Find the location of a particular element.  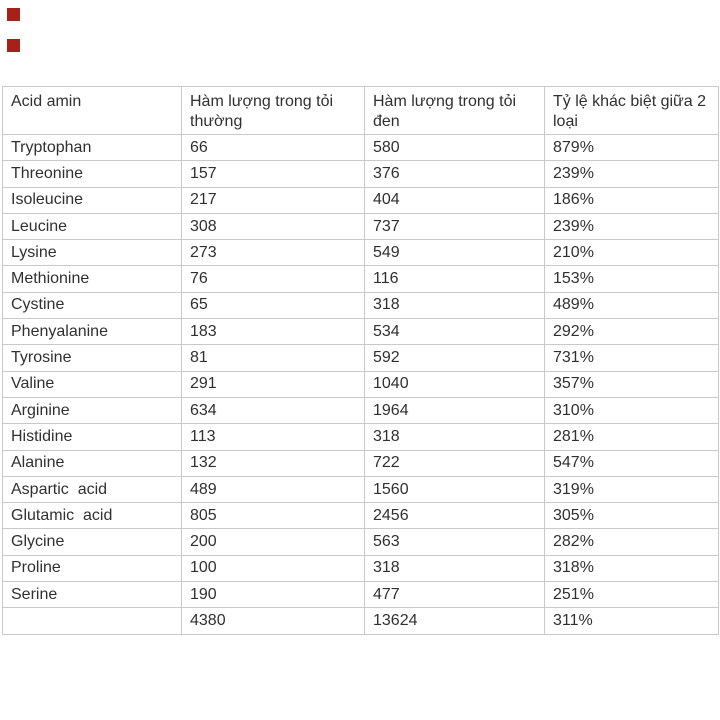

table-row: Tyrosine 81 592 731% is located at coordinates (360, 358).